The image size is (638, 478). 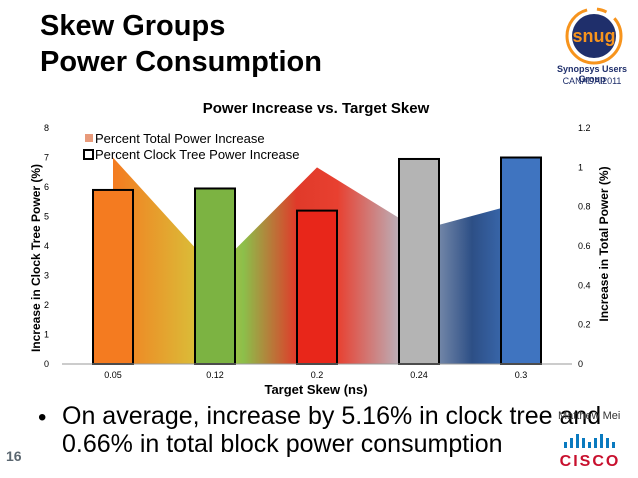 I want to click on y2-tick-label: 0.2, so click(x=584, y=325).